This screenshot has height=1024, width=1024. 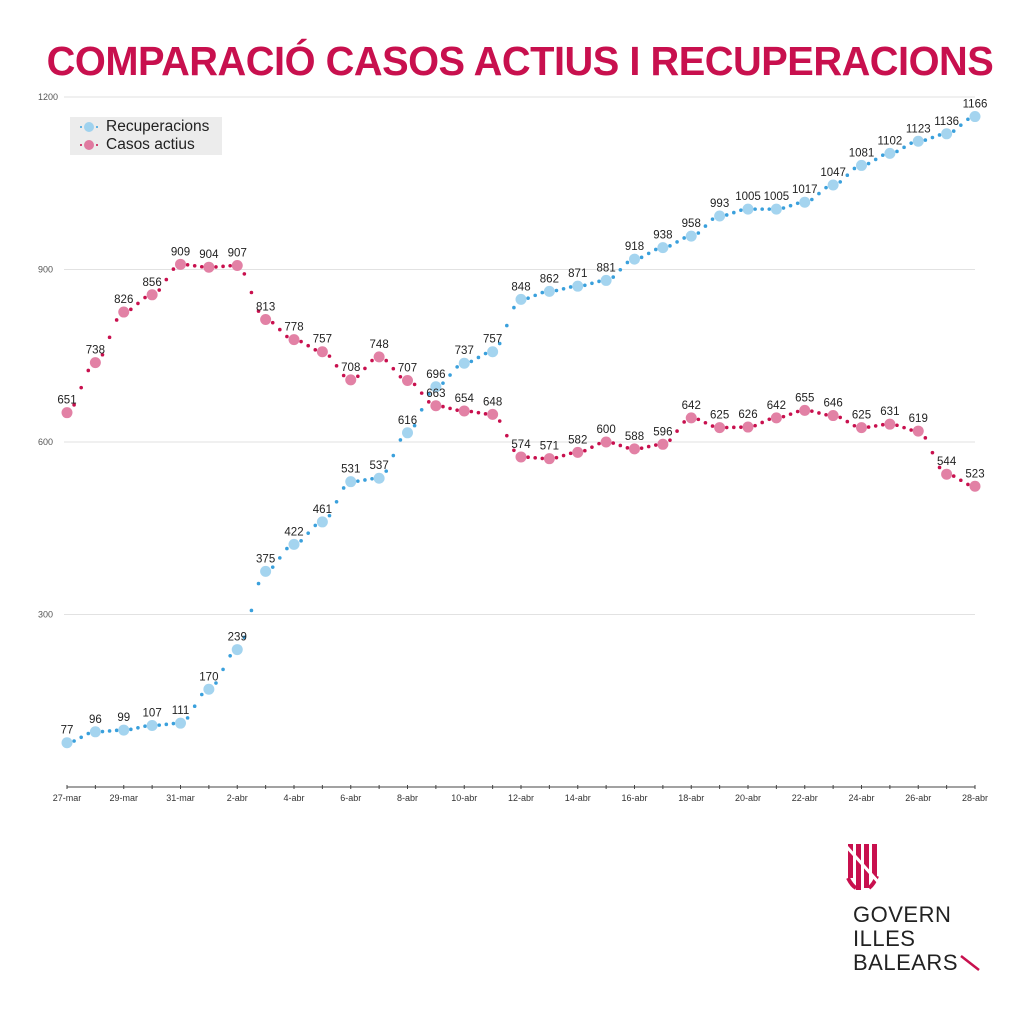 What do you see at coordinates (89, 145) in the screenshot?
I see `legend-marker-icon` at bounding box center [89, 145].